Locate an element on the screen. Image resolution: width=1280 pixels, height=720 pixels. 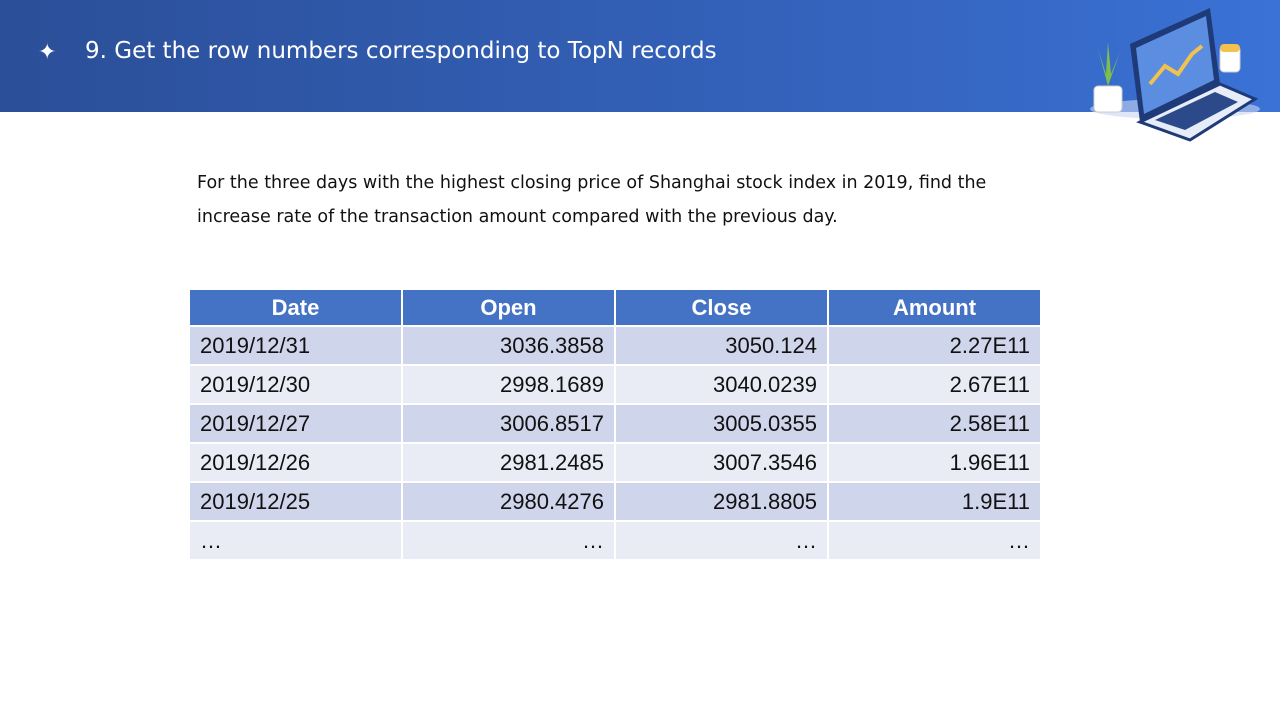
table-cell: 2019/12/25 is located at coordinates (295, 501).